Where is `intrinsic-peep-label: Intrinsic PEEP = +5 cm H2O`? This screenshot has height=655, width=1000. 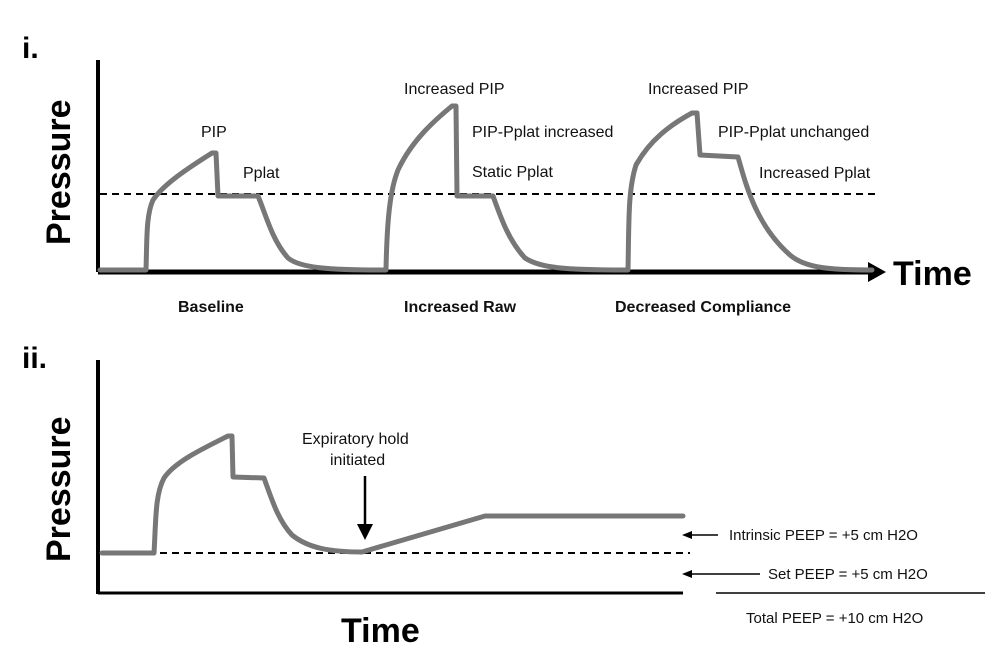 intrinsic-peep-label: Intrinsic PEEP = +5 cm H2O is located at coordinates (823, 535).